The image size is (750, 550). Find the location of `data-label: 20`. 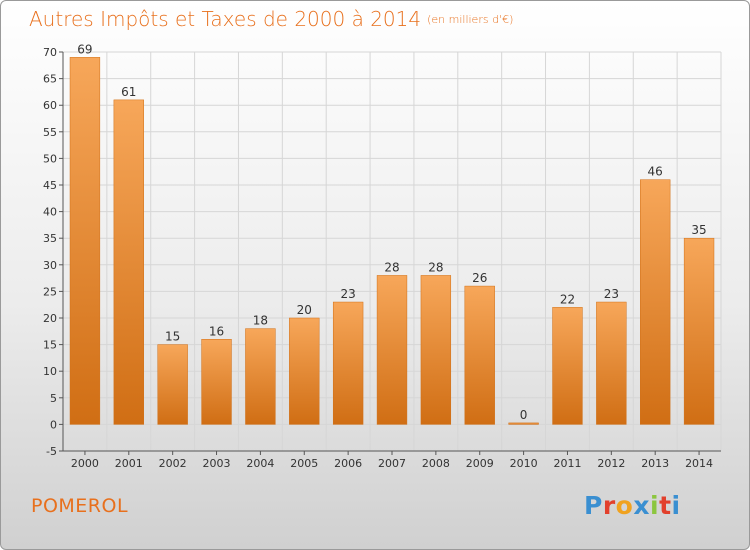

data-label: 20 is located at coordinates (304, 310).